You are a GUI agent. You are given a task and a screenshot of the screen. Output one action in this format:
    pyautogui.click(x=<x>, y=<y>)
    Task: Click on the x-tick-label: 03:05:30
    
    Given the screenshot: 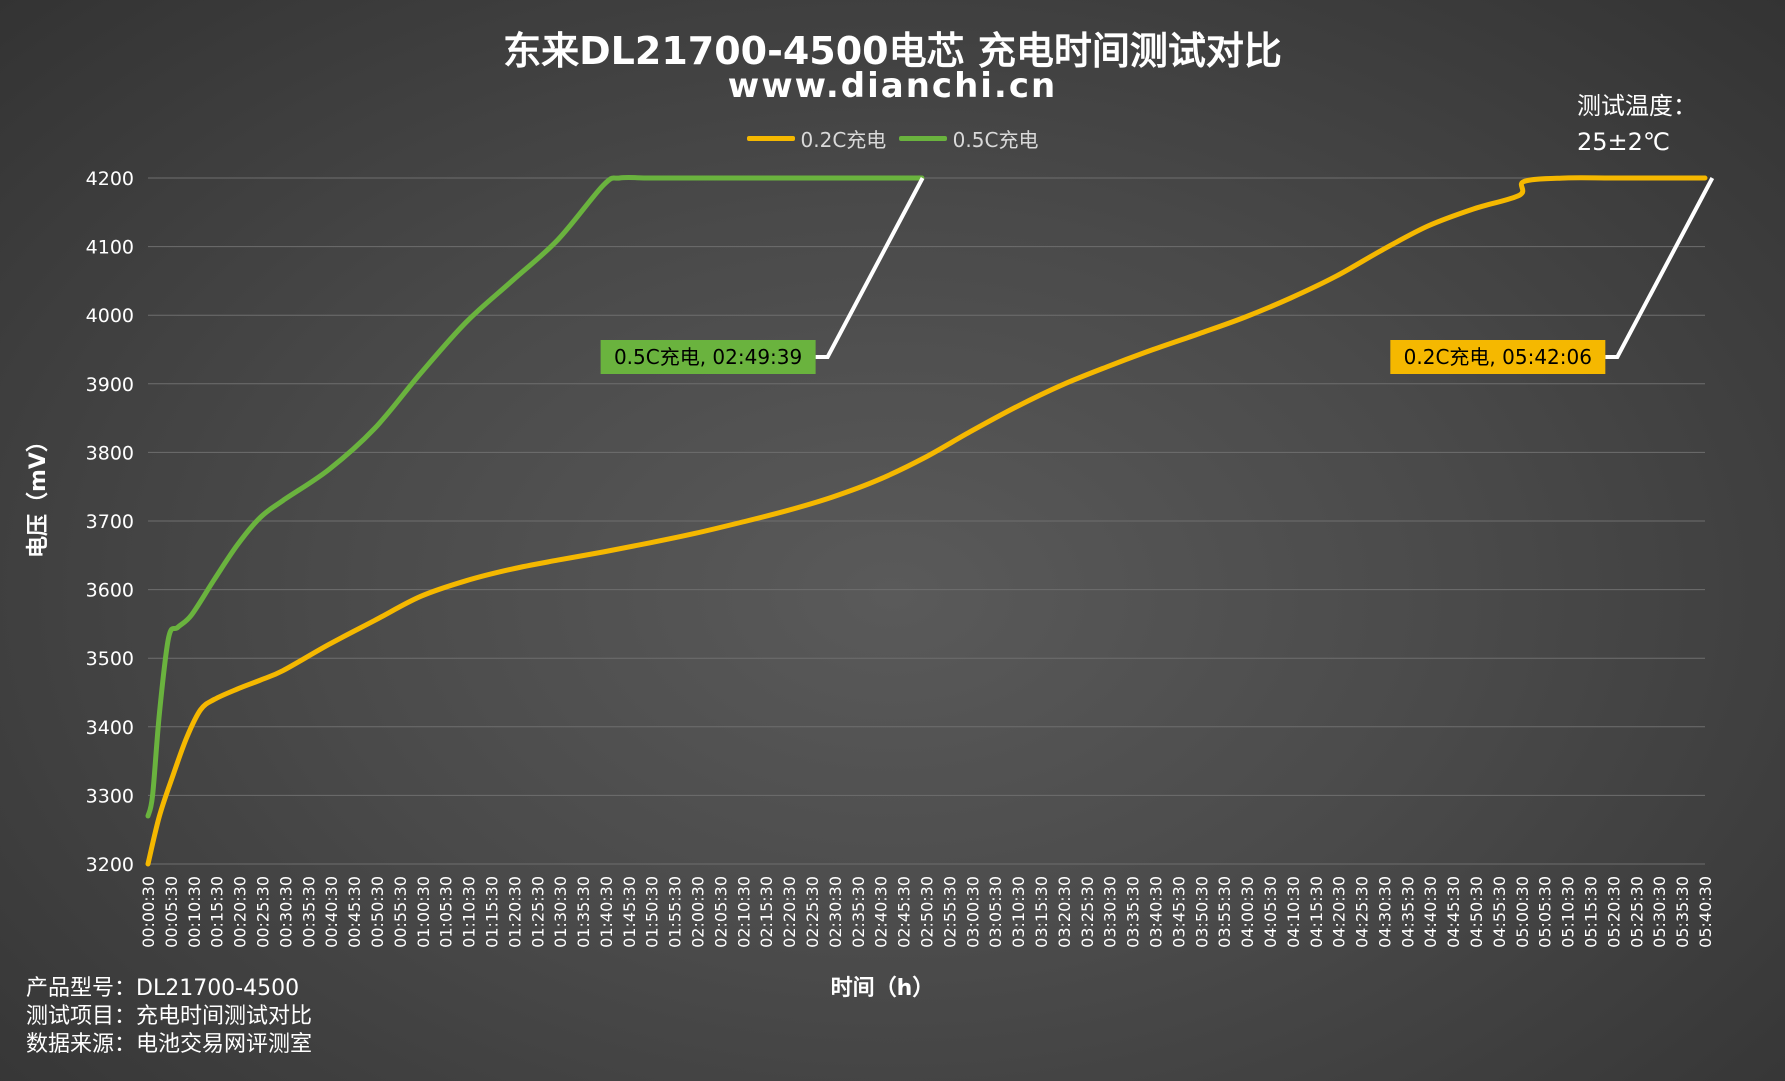 What is the action you would take?
    pyautogui.click(x=995, y=912)
    